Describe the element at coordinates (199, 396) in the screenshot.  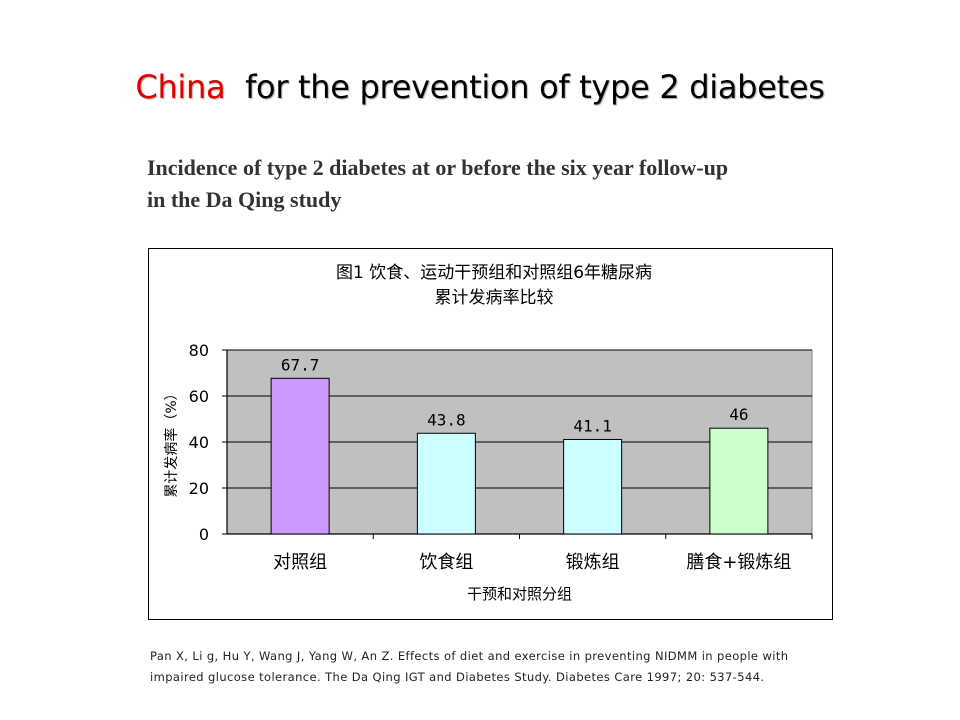
I see `y-tick-label: 60` at that location.